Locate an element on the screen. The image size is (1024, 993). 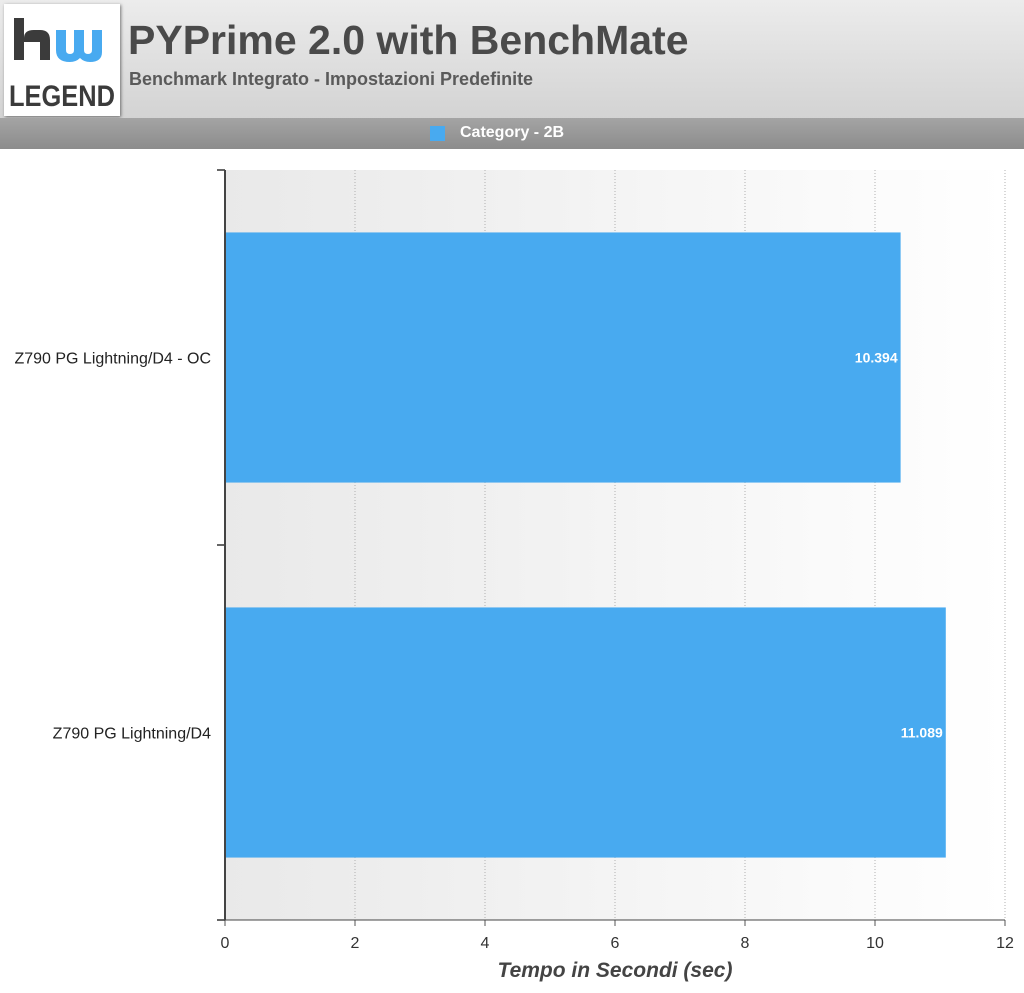
legend-label: Category - 2B is located at coordinates (512, 132).